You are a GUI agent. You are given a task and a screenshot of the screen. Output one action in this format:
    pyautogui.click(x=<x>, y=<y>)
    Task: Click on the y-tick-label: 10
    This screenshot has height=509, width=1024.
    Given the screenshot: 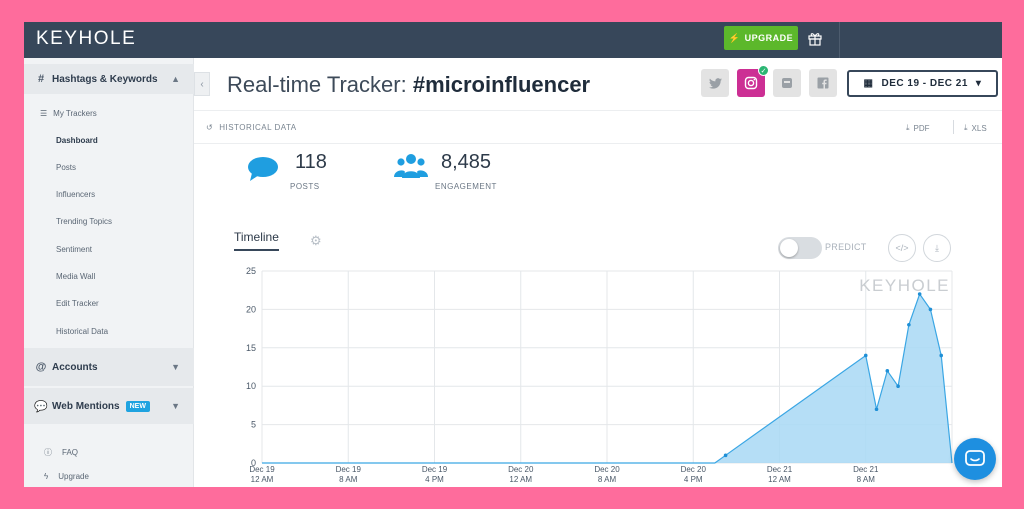 What is the action you would take?
    pyautogui.click(x=251, y=386)
    